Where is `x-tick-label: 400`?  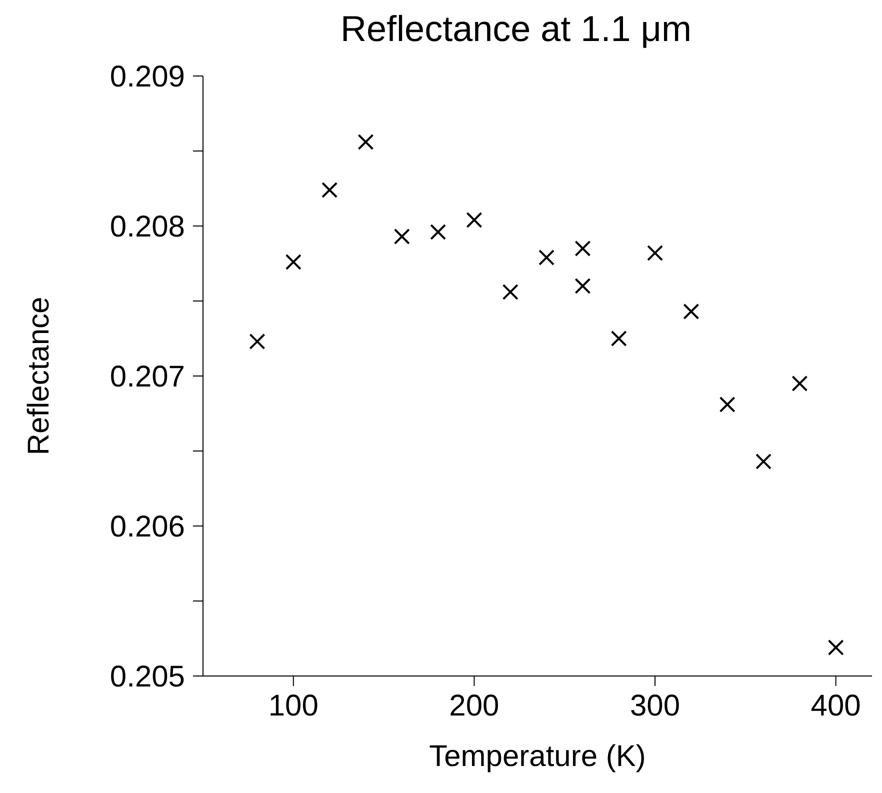
x-tick-label: 400 is located at coordinates (835, 705).